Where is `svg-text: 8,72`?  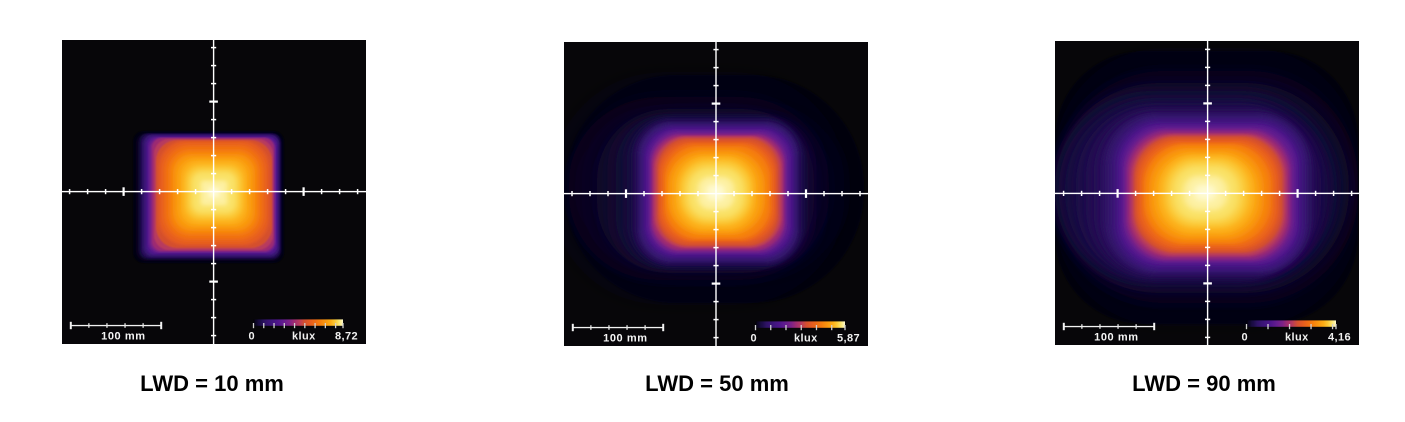 svg-text: 8,72 is located at coordinates (346, 337).